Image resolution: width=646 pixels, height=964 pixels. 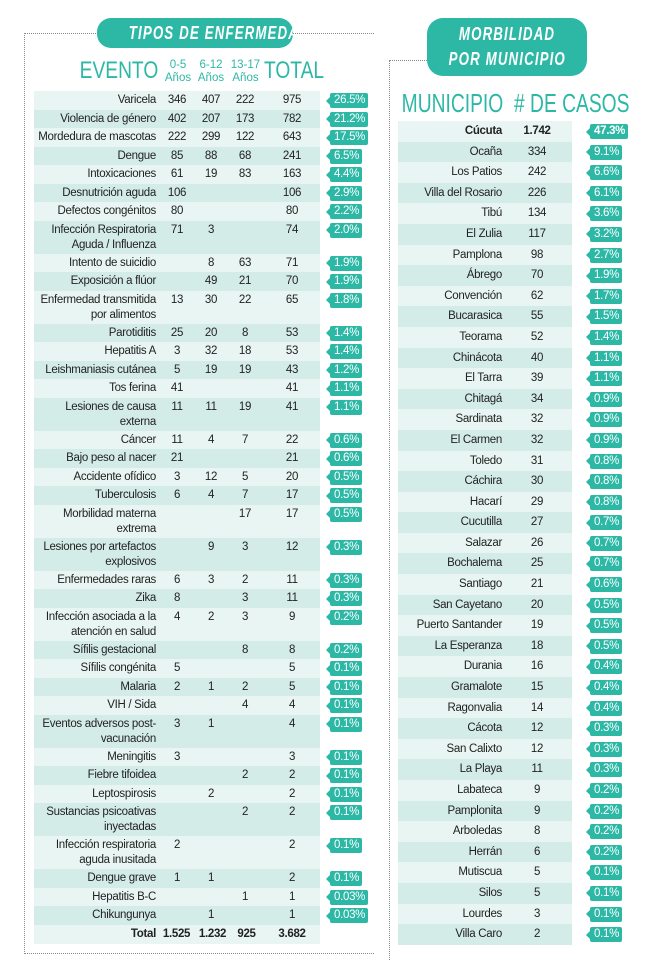 What do you see at coordinates (292, 476) in the screenshot?
I see `total-value: 20` at bounding box center [292, 476].